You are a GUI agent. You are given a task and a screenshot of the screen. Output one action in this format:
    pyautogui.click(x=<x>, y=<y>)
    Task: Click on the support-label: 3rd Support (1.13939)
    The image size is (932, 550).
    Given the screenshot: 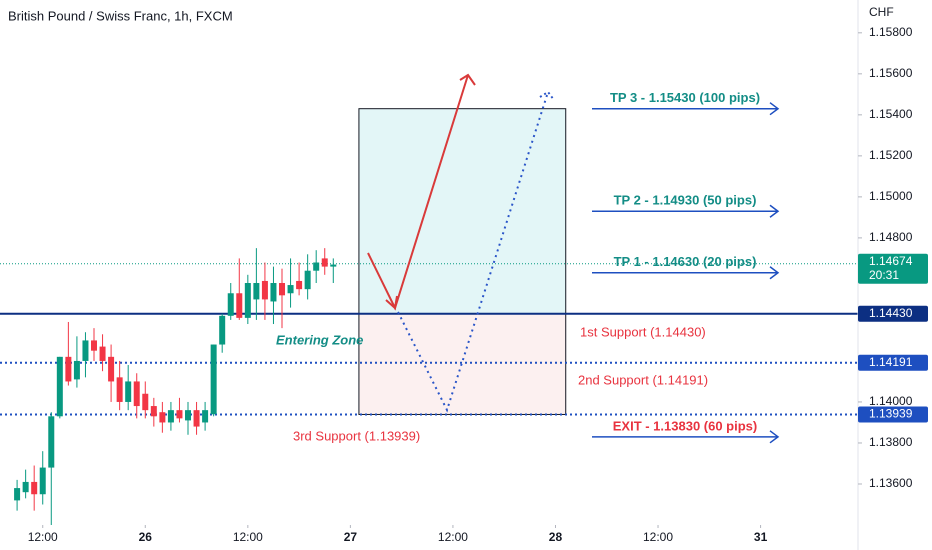 What is the action you would take?
    pyautogui.click(x=356, y=435)
    